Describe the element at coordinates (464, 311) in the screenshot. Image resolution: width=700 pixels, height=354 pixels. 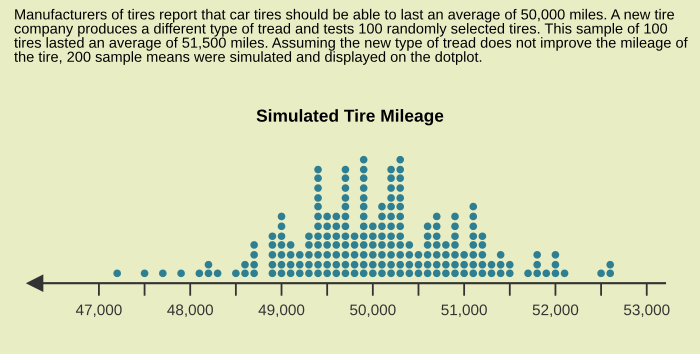
I see `x-tick-label: 51,000` at that location.